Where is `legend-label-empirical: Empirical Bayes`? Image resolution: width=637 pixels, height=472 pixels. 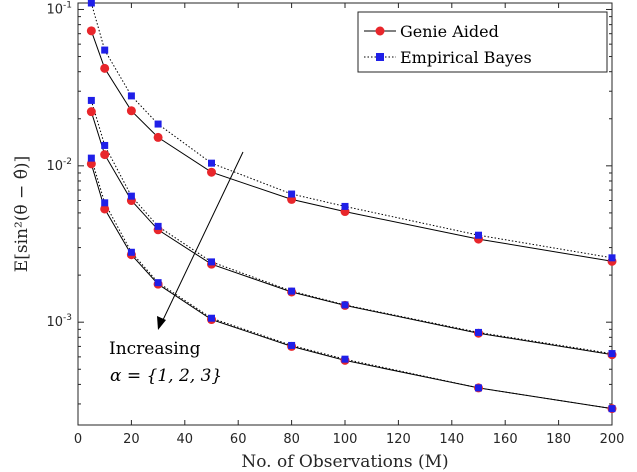
legend-label-empirical: Empirical Bayes is located at coordinates (466, 57).